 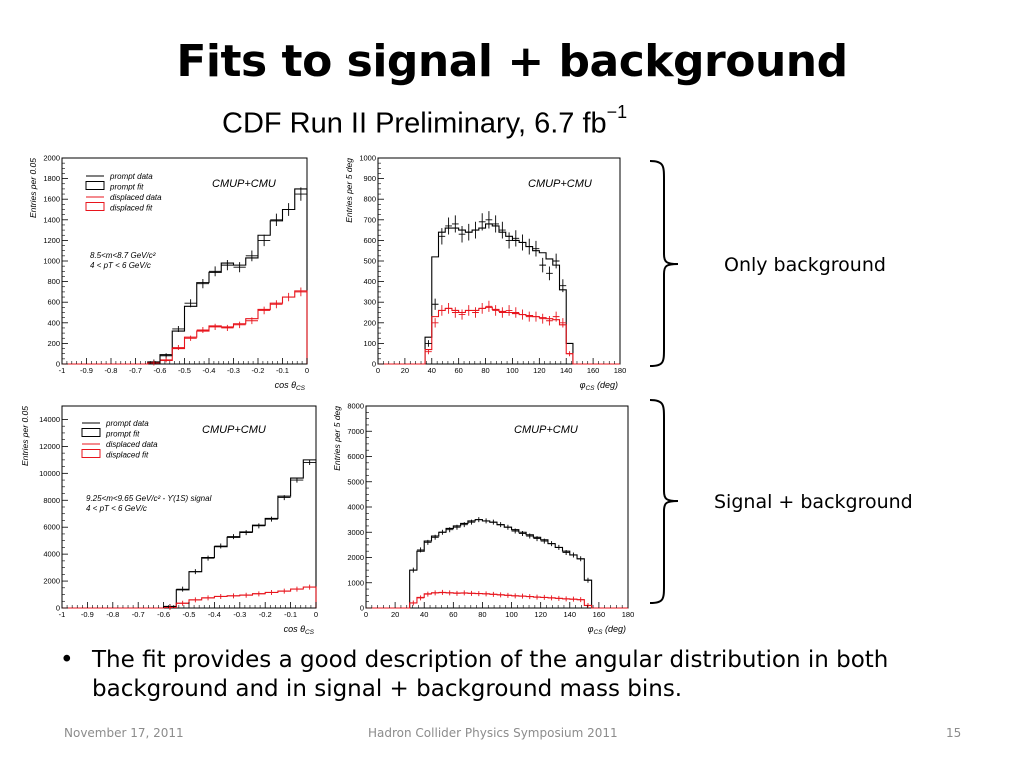 What do you see at coordinates (51, 199) in the screenshot?
I see `y-tick-label: 1600` at bounding box center [51, 199].